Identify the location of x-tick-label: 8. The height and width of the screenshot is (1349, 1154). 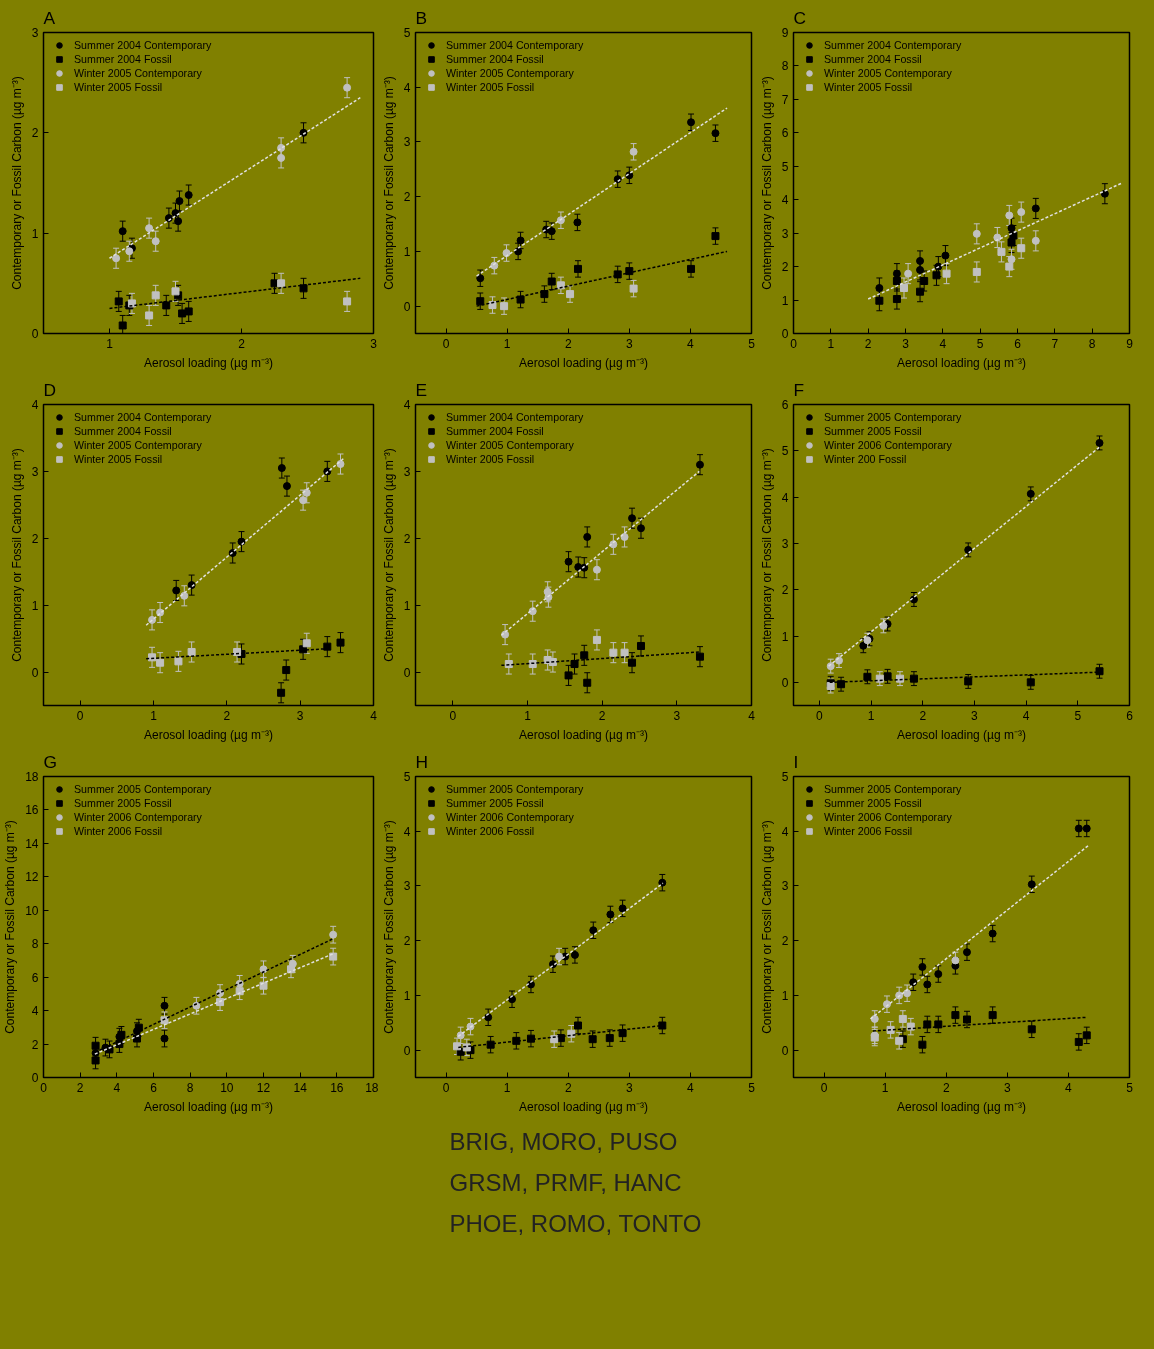
(190, 1087).